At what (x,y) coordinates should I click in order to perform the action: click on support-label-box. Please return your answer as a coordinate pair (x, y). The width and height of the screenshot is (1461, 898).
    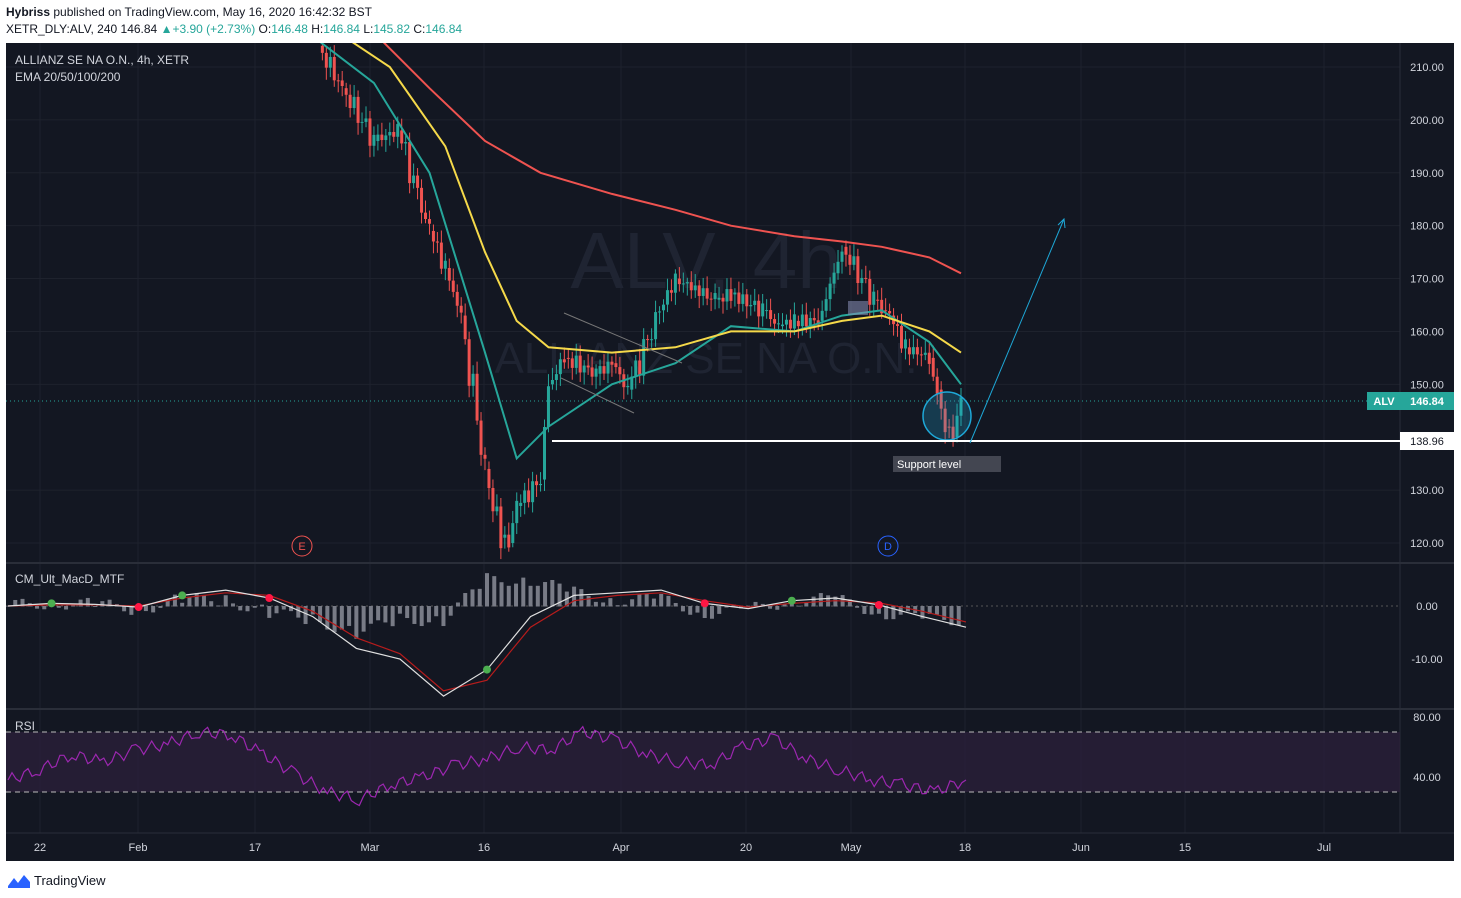
    Looking at the image, I should click on (947, 464).